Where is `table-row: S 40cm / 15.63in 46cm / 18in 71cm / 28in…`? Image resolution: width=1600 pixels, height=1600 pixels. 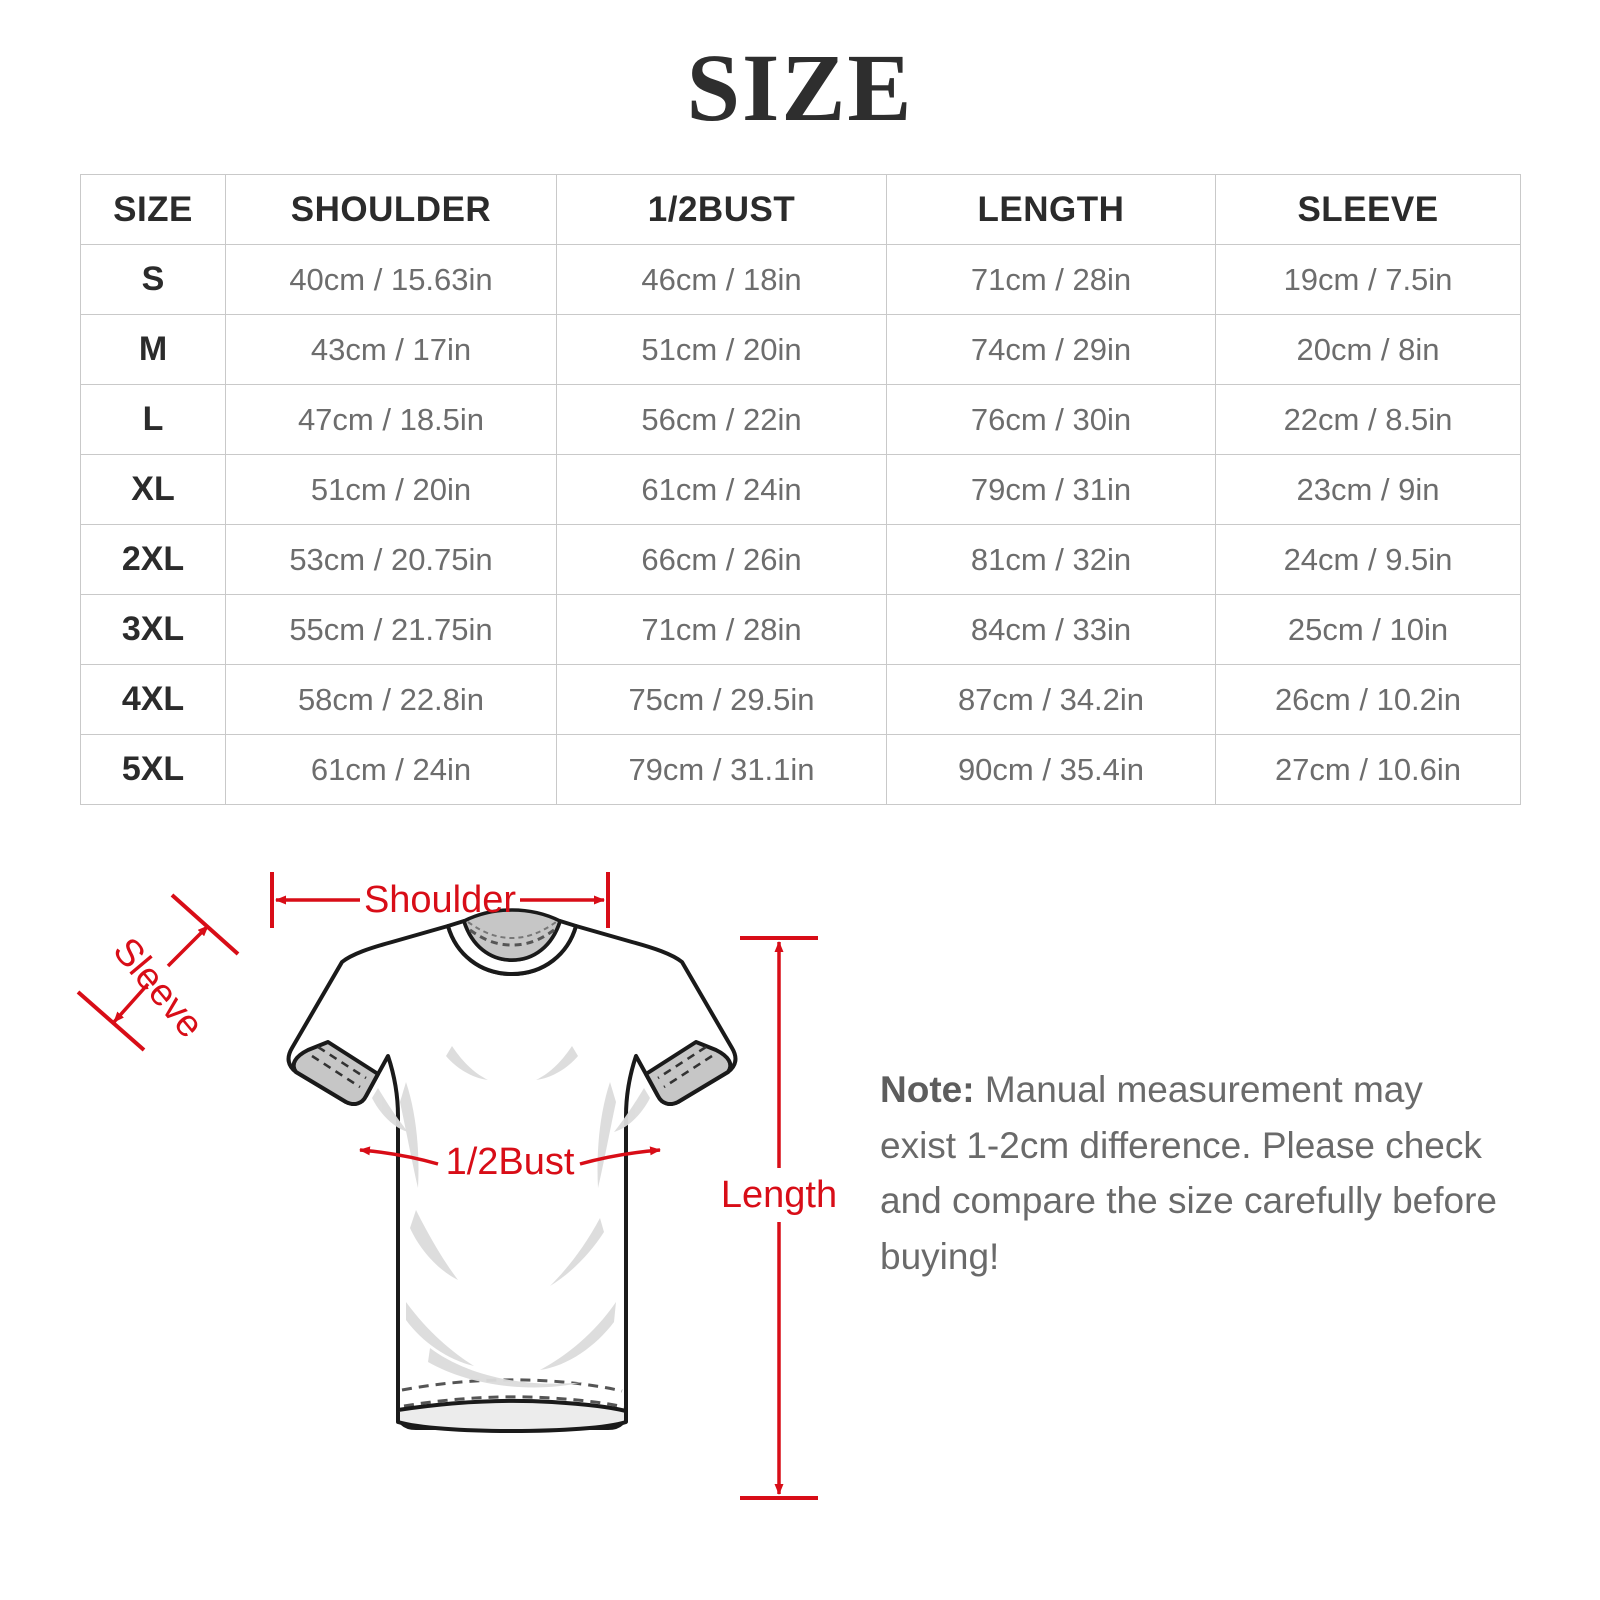 table-row: S 40cm / 15.63in 46cm / 18in 71cm / 28in… is located at coordinates (800, 279).